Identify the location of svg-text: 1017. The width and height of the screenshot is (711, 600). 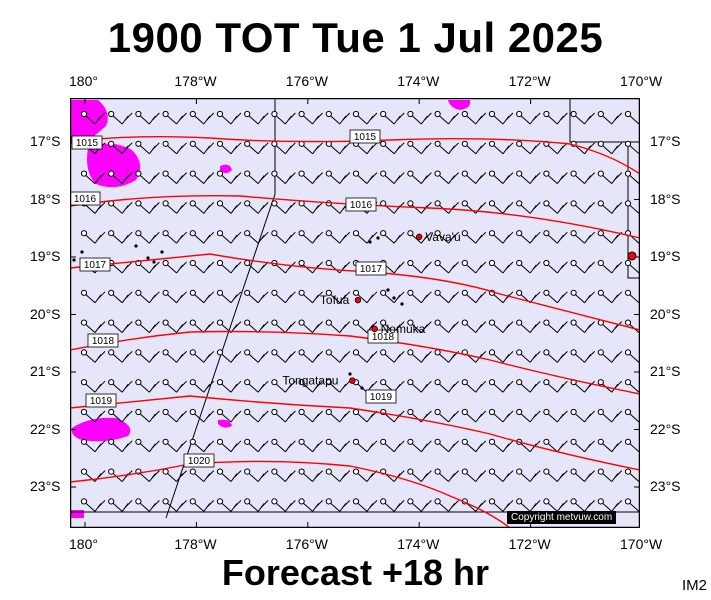
(95, 265).